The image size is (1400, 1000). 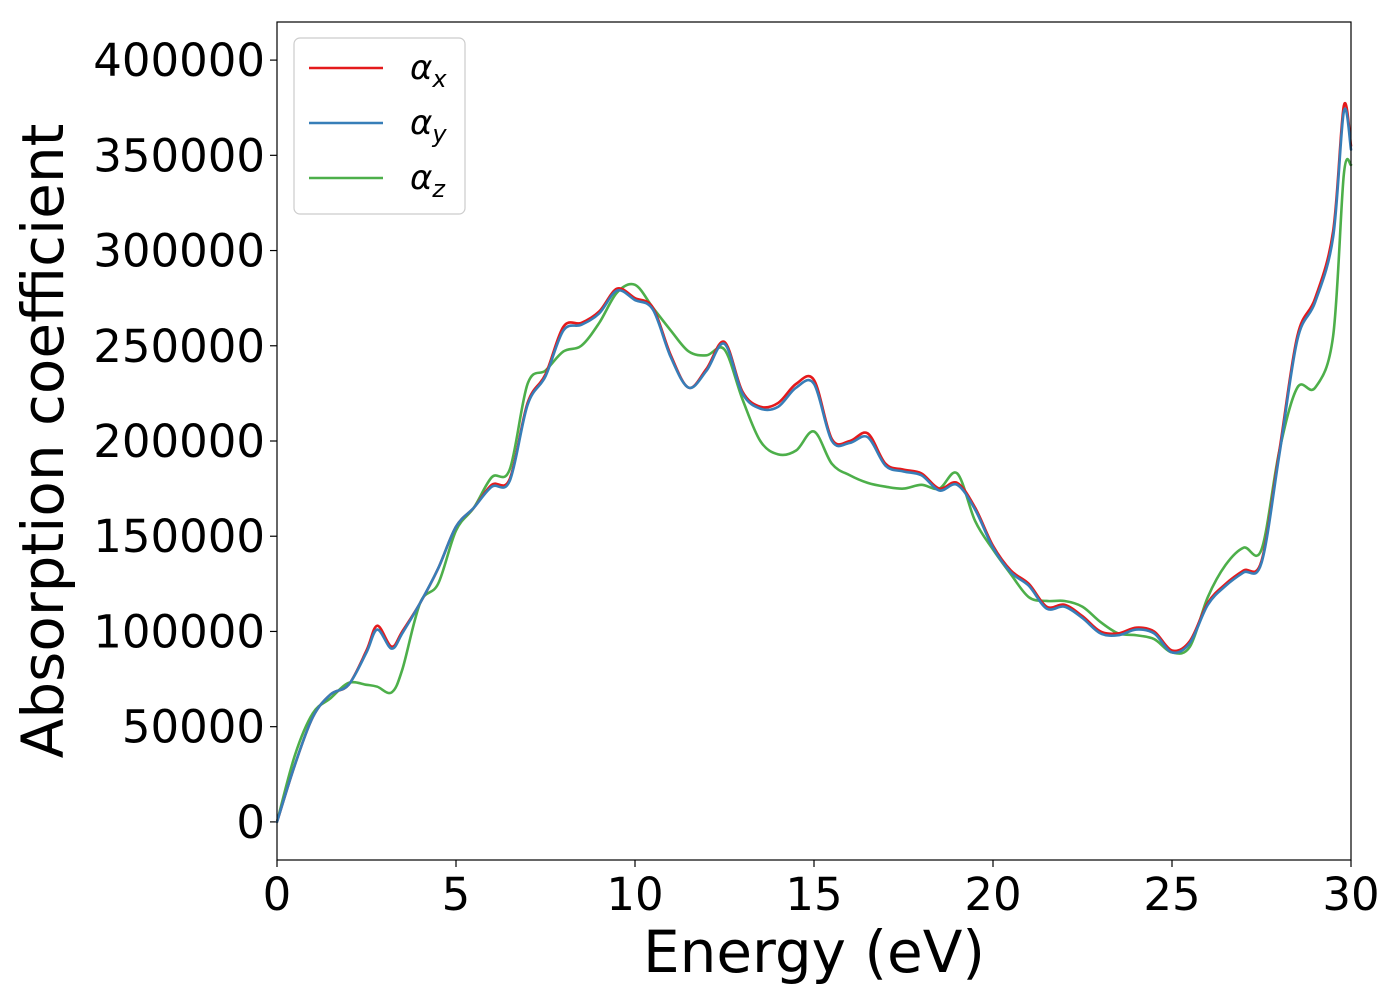 I want to click on x-axis-ticks: 0 5 10 15 20 25 30, so click(x=821, y=890).